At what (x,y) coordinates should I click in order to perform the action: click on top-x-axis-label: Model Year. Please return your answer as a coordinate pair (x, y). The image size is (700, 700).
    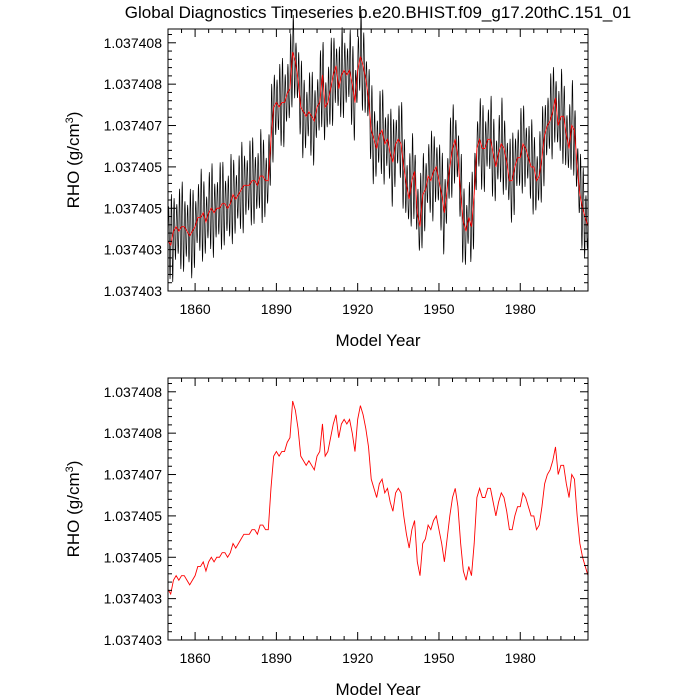
    Looking at the image, I should click on (377, 340).